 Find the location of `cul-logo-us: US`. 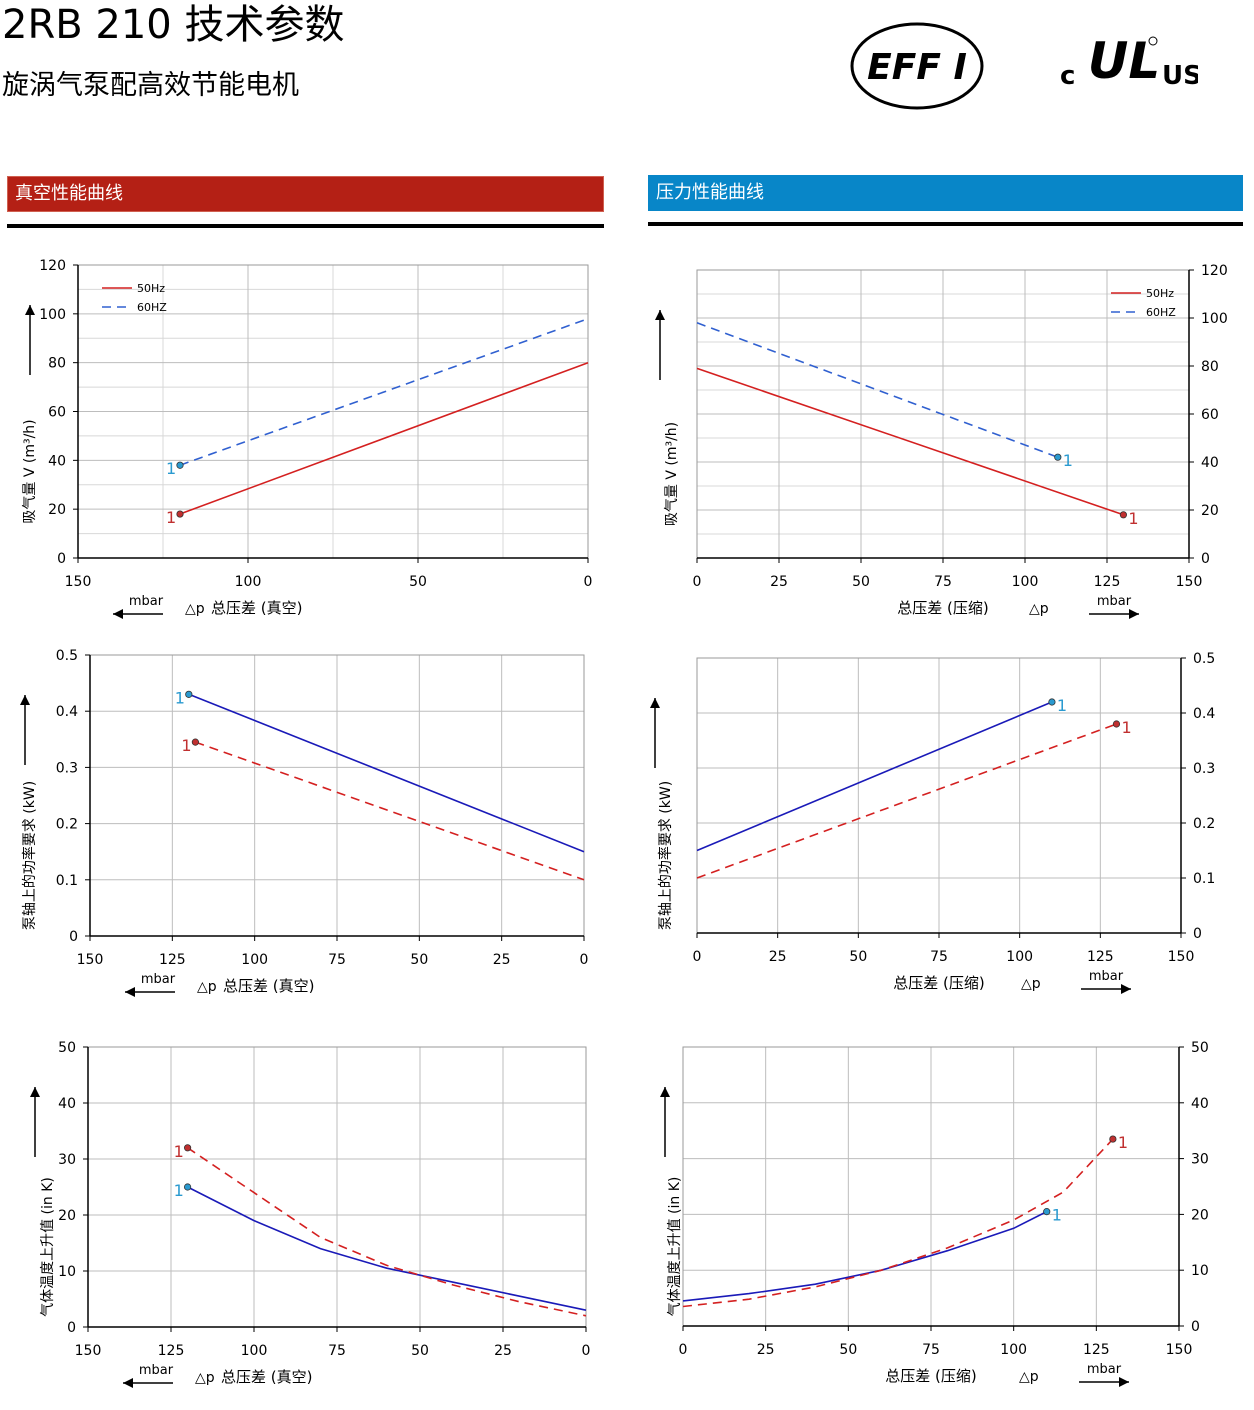

cul-logo-us: US is located at coordinates (1180, 74).